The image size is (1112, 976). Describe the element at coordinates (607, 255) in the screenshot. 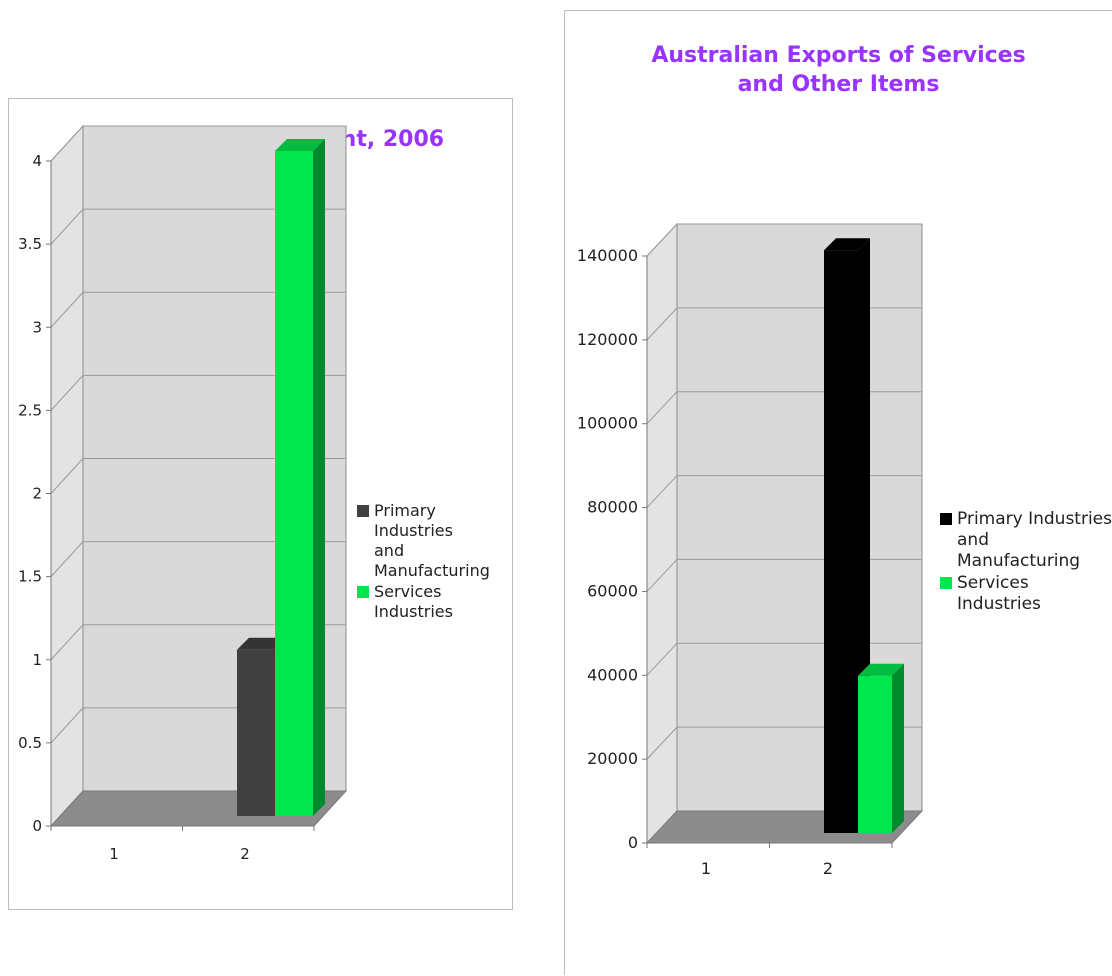

I see `y-tick-label: 140000` at that location.